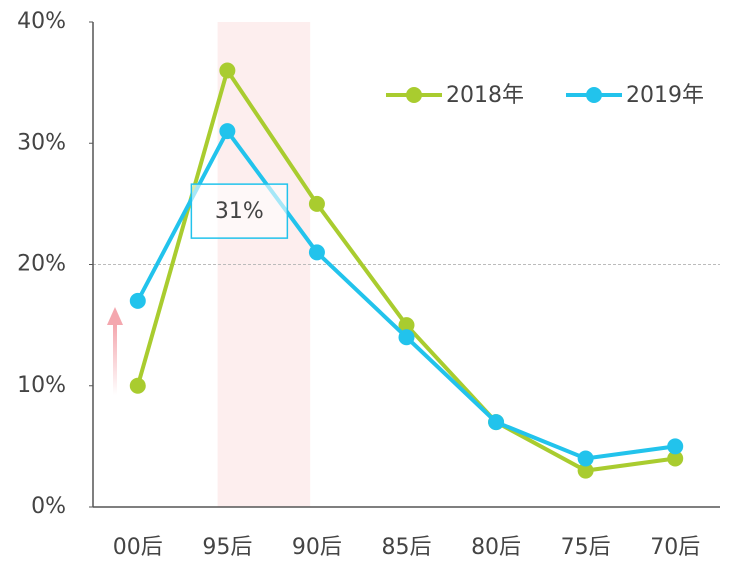 This screenshot has height=563, width=734. I want to click on x-tick-label: 90后, so click(317, 547).